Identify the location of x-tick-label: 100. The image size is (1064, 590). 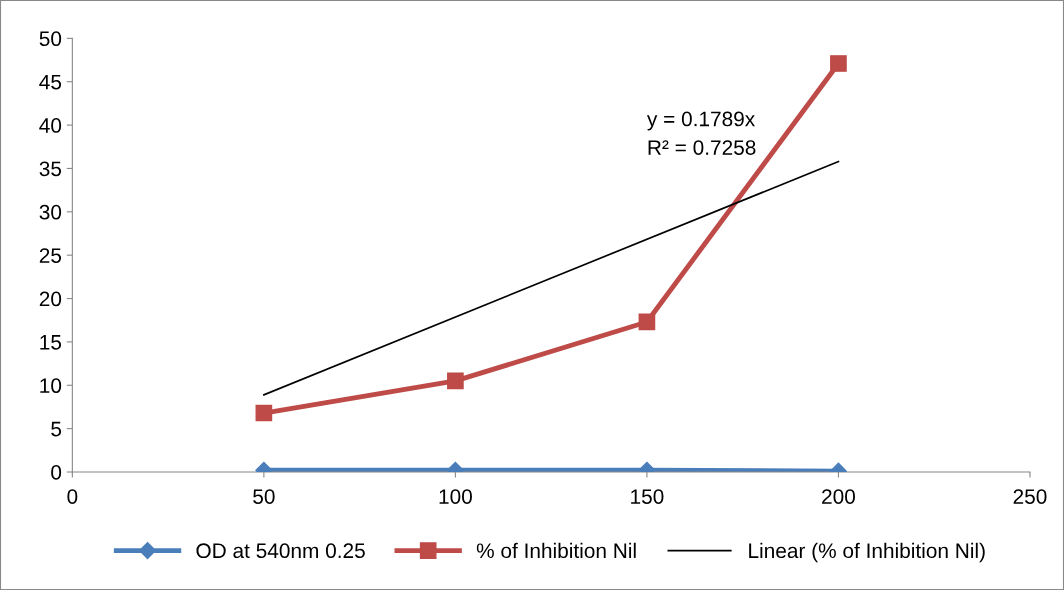
(455, 496).